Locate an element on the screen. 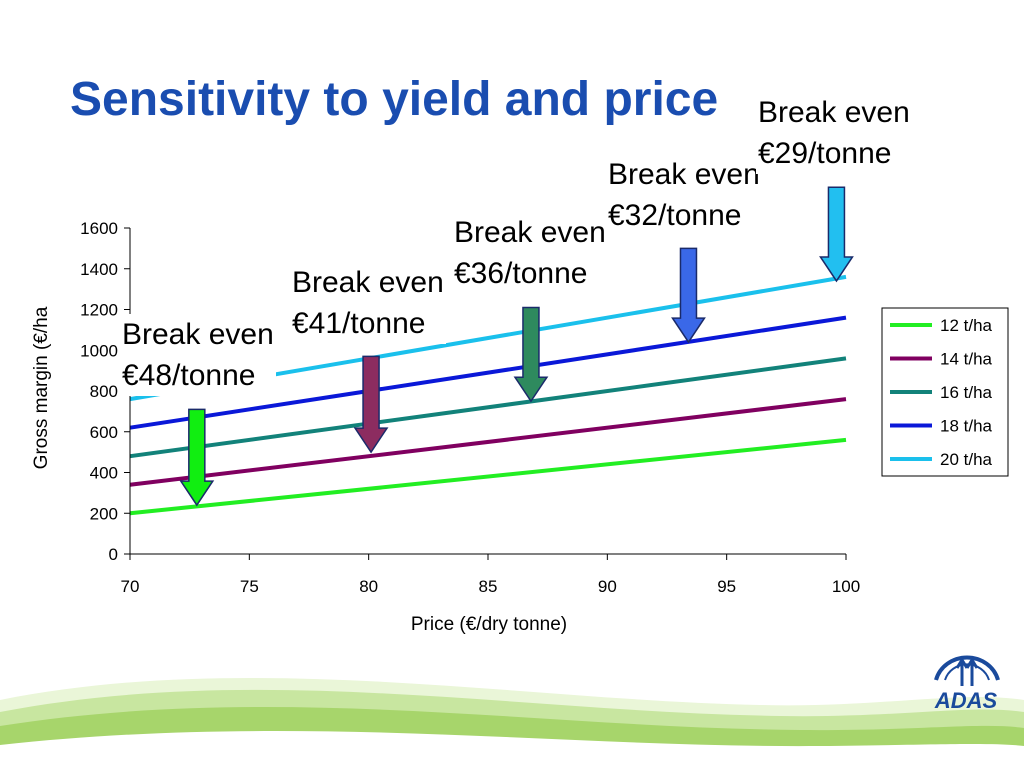 Image resolution: width=1024 pixels, height=768 pixels. y-tick-label: 1000 is located at coordinates (99, 350).